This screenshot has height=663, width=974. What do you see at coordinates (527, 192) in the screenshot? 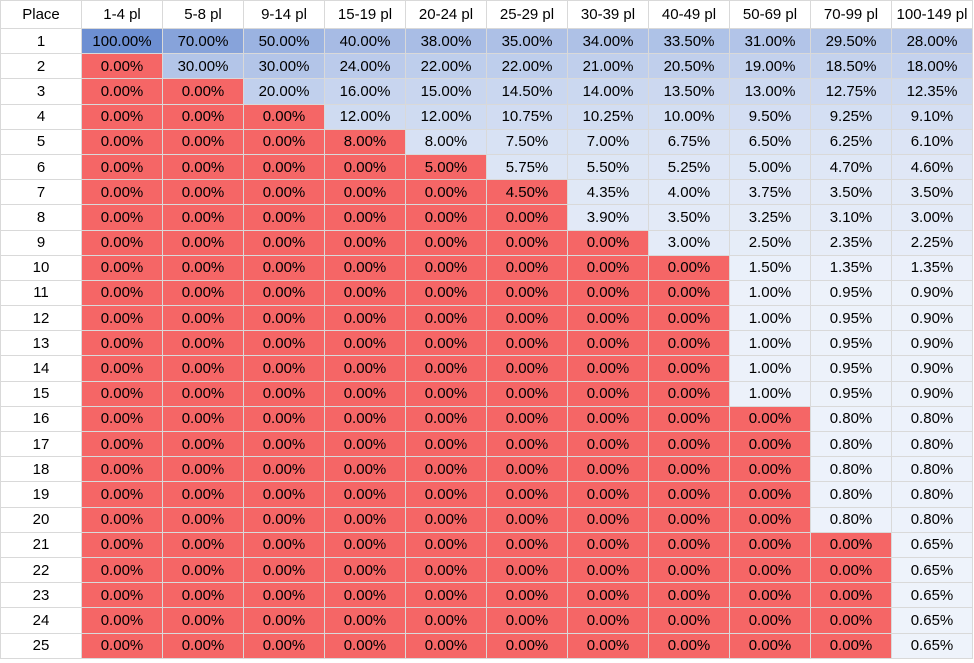
I see `payout-cell: 4.50%` at bounding box center [527, 192].